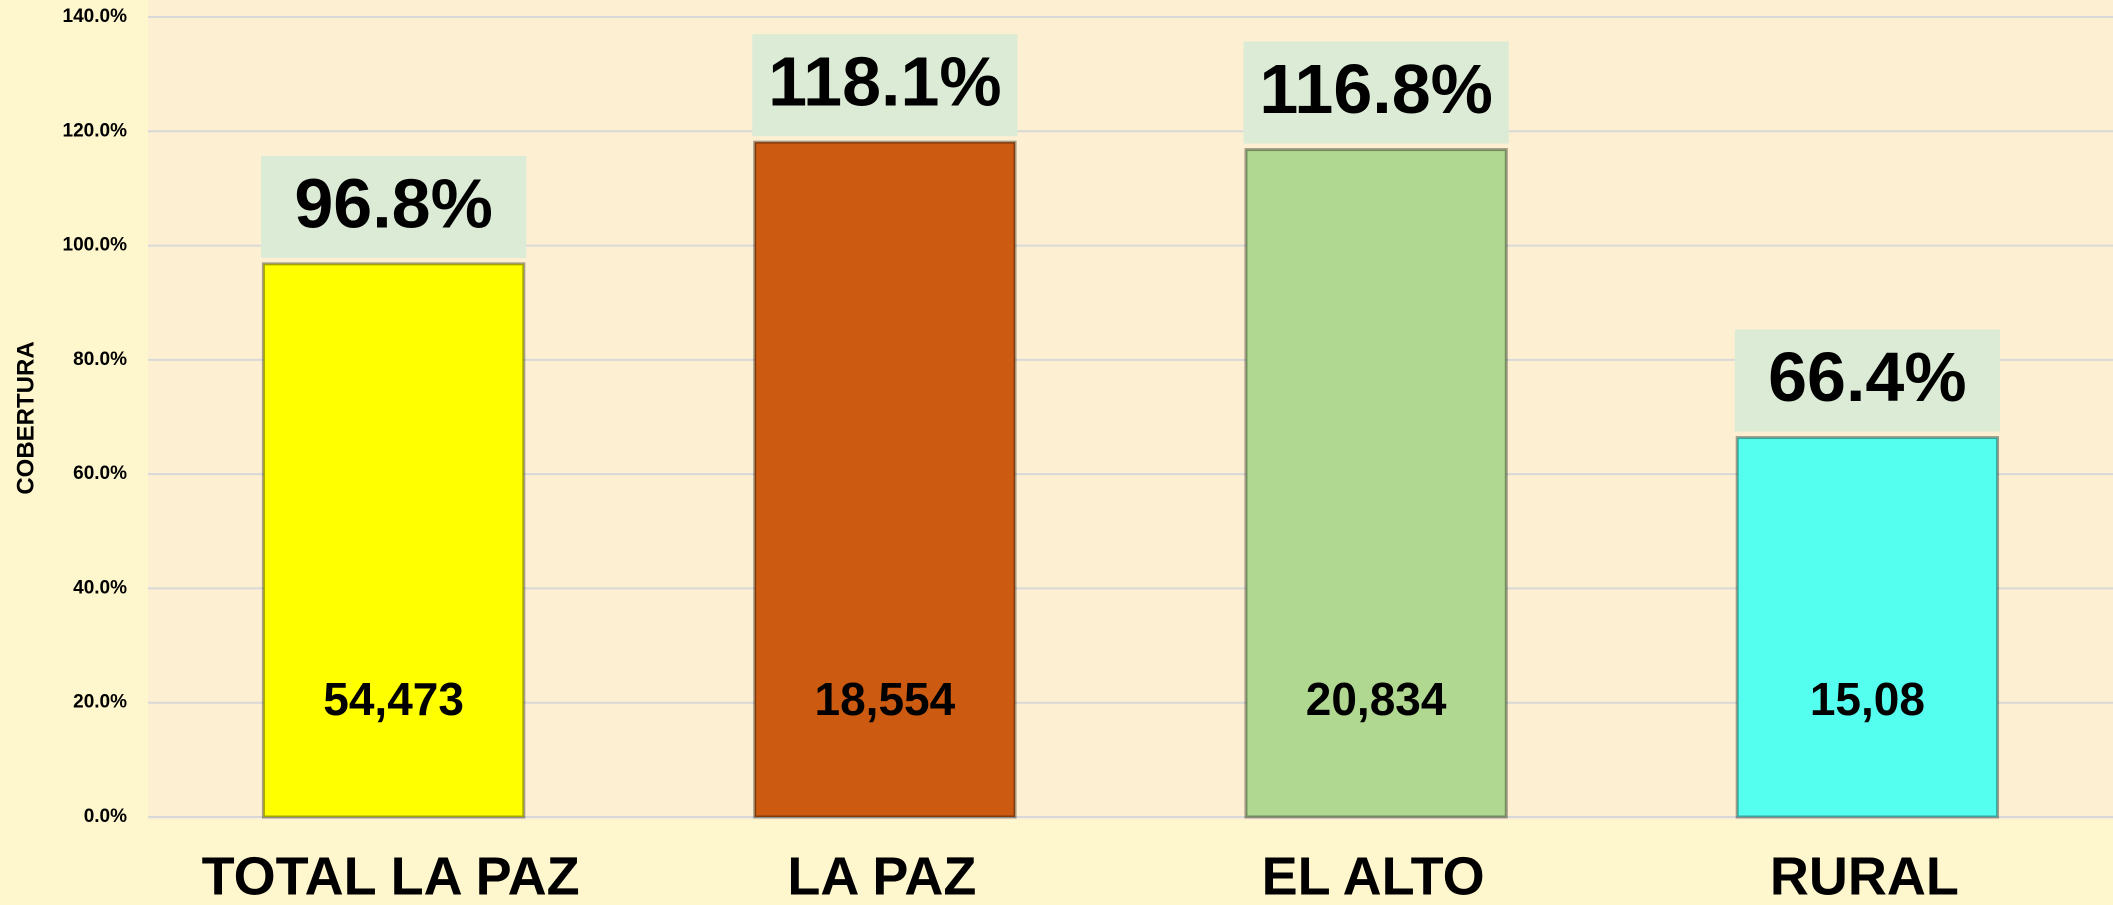  What do you see at coordinates (100, 359) in the screenshot?
I see `y-tick-label: 80.0%` at bounding box center [100, 359].